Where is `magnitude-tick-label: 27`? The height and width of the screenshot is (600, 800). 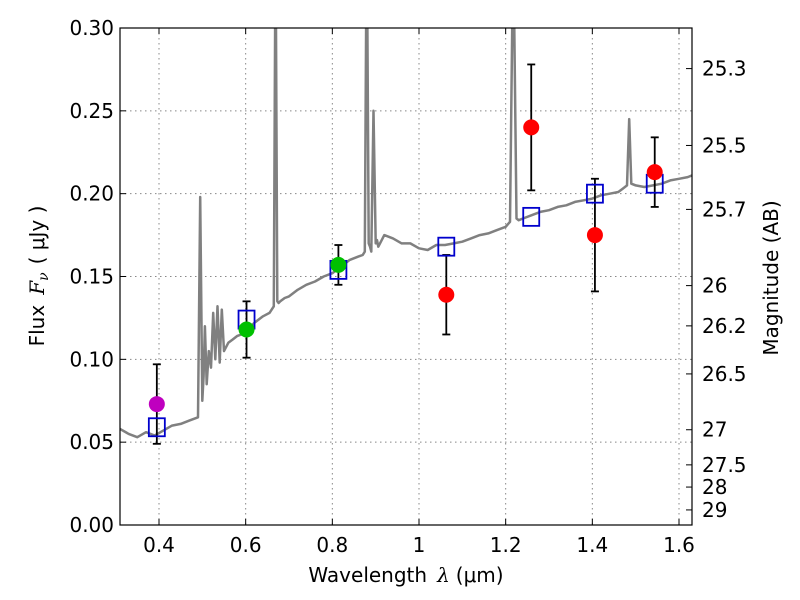
magnitude-tick-label: 27 is located at coordinates (714, 430).